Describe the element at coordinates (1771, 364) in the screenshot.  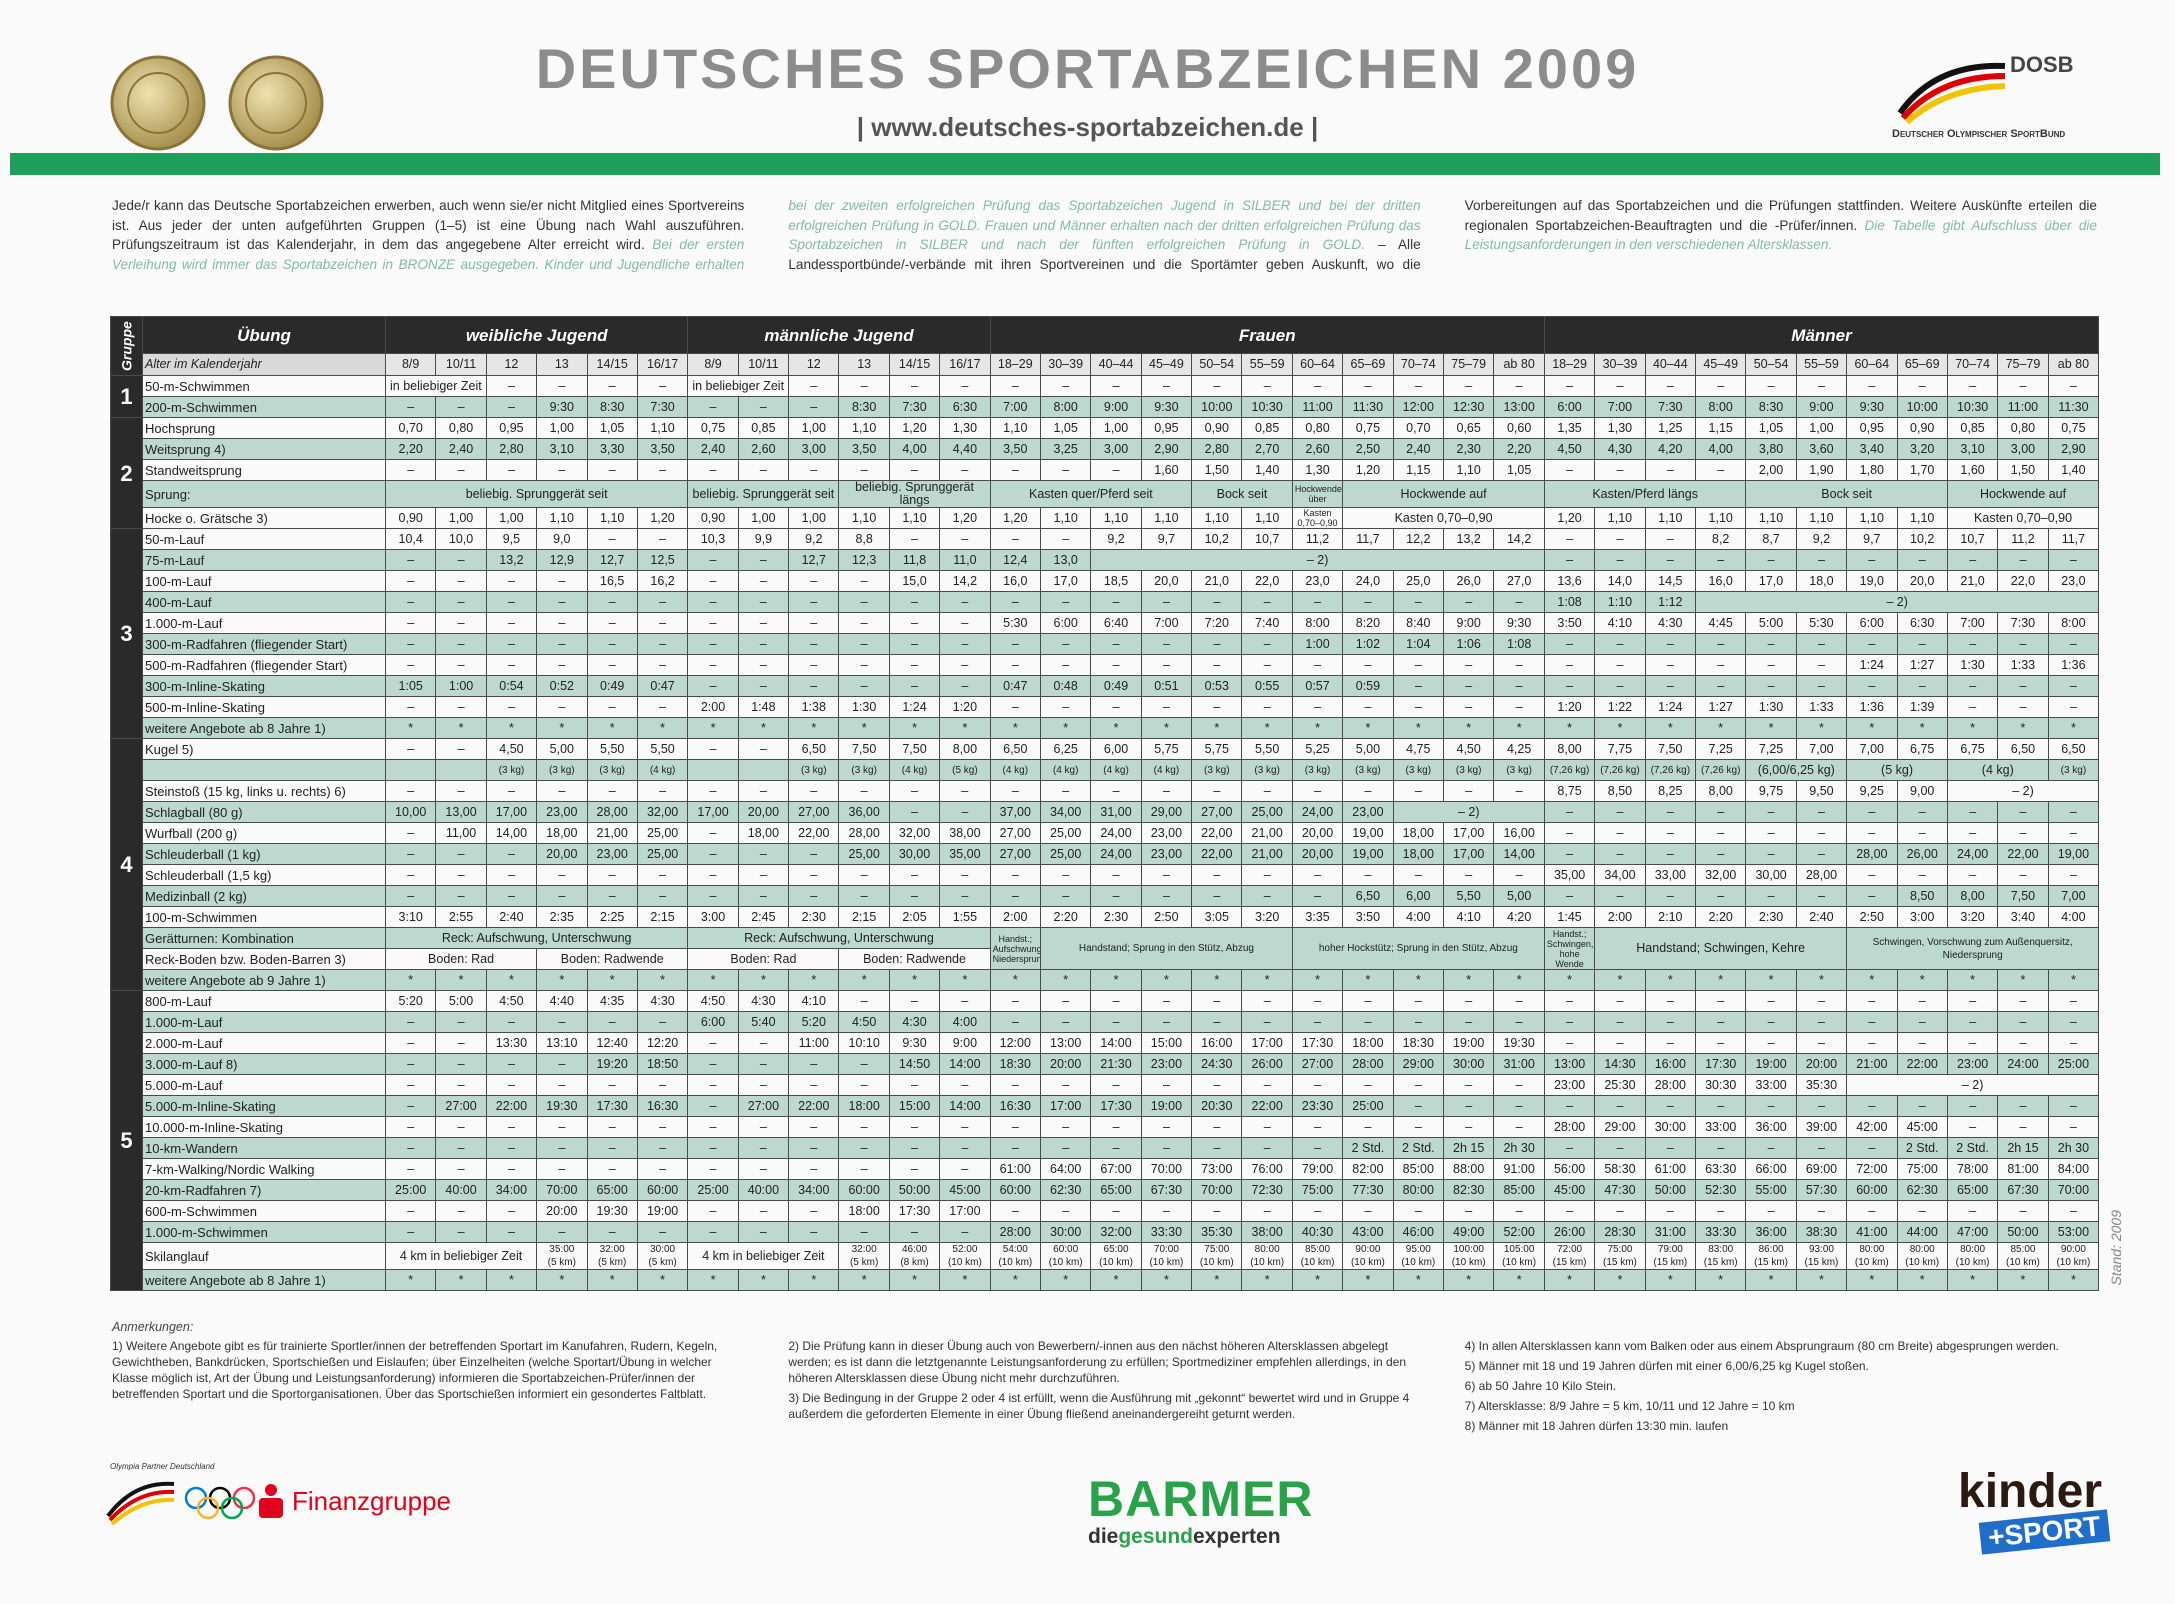
I see `age: 50–54` at that location.